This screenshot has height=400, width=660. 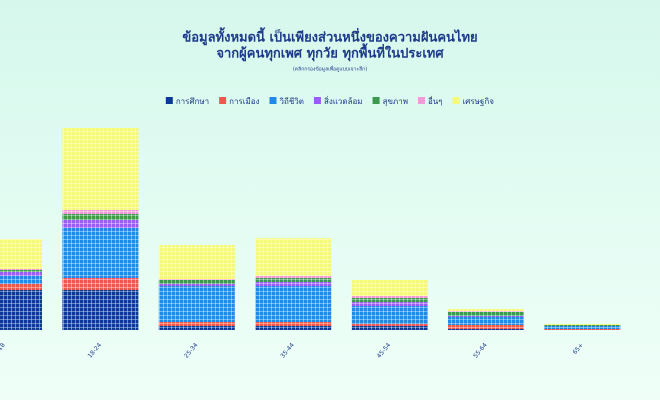 What do you see at coordinates (191, 351) in the screenshot?
I see `x-tick-label: 25-34` at bounding box center [191, 351].